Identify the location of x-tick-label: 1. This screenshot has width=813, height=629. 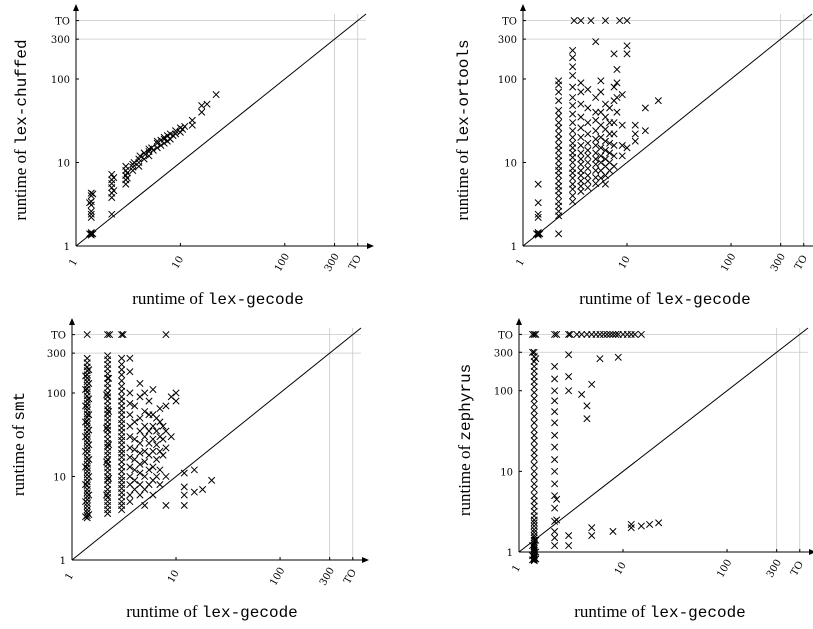
(73, 262).